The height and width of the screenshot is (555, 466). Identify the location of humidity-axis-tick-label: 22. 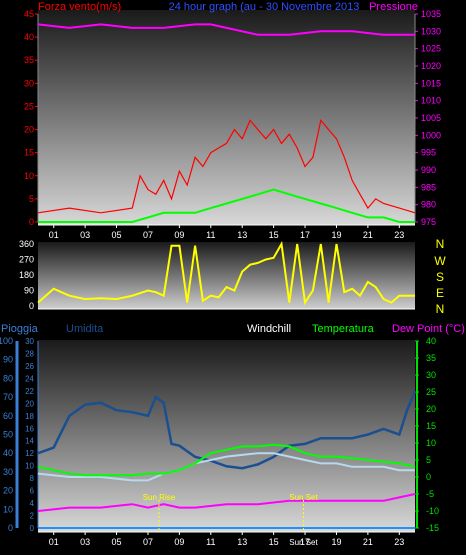
(29, 391).